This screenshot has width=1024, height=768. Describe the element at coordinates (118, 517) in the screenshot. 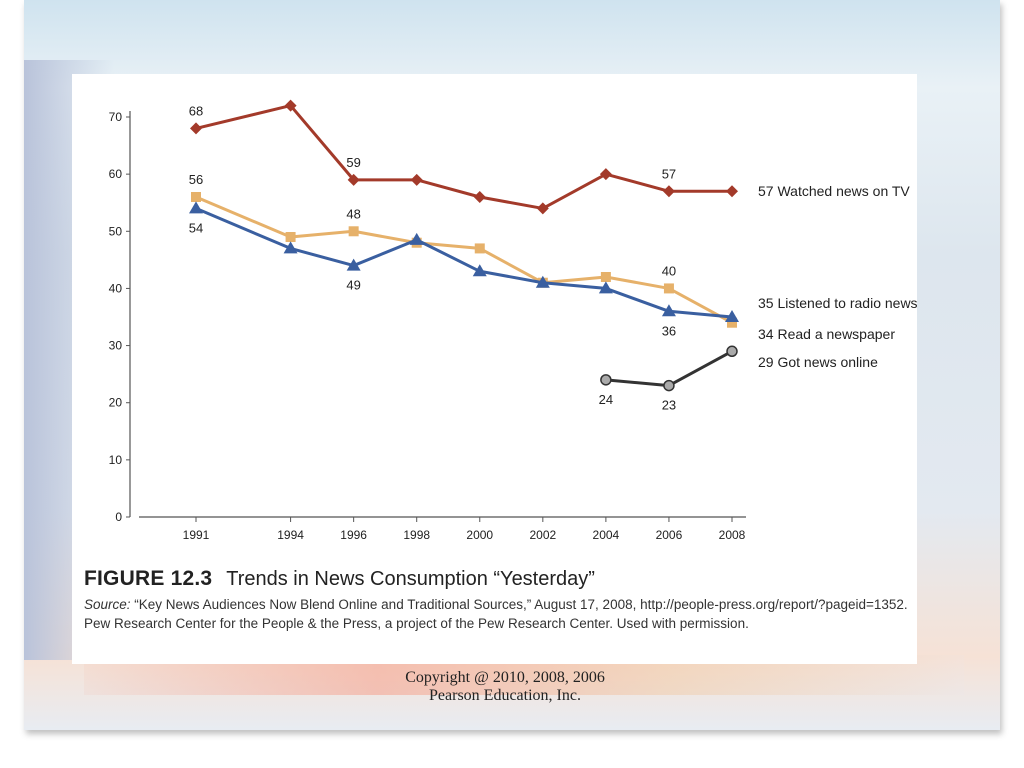

I see `y-tick-label: 0` at that location.